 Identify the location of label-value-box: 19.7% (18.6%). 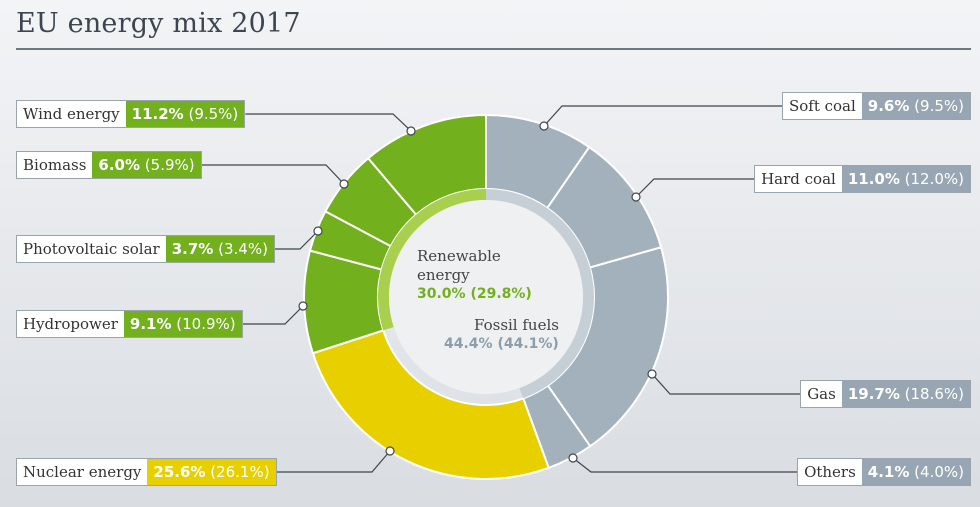
(905, 394).